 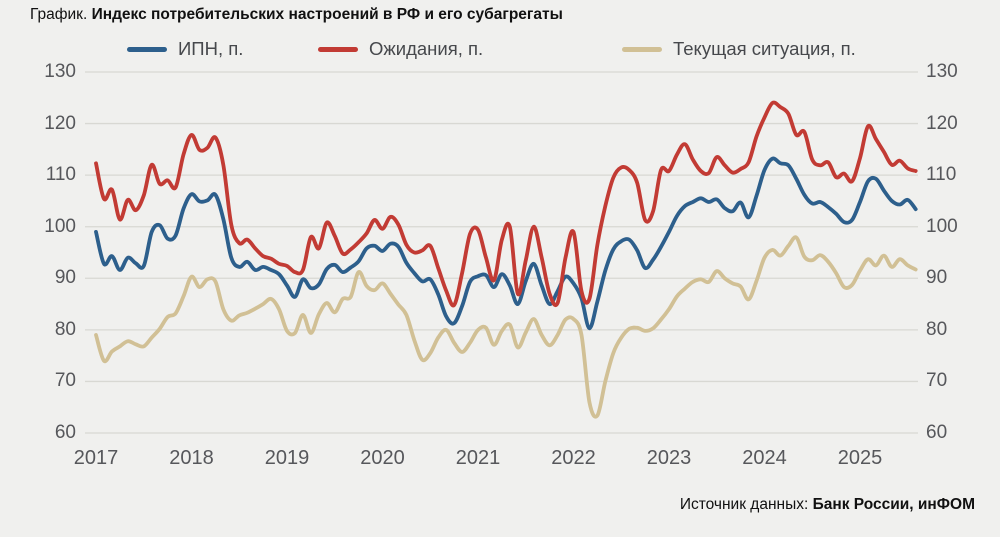 What do you see at coordinates (382, 458) in the screenshot?
I see `x-axis-tick-label: 2020` at bounding box center [382, 458].